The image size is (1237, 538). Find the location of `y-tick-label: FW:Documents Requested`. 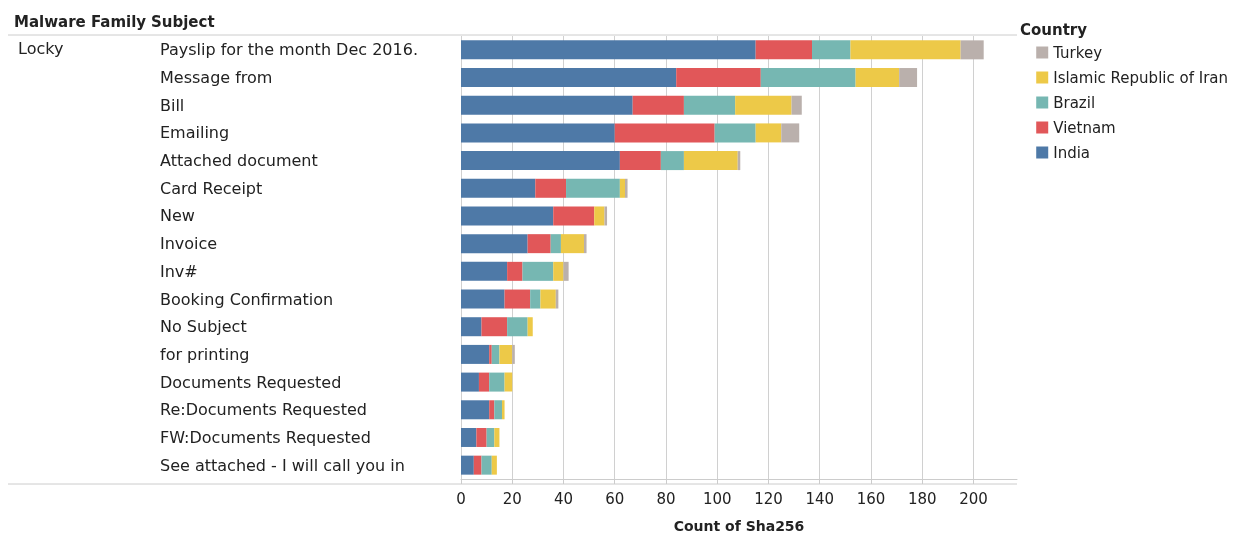

y-tick-label: FW:Documents Requested is located at coordinates (265, 437).